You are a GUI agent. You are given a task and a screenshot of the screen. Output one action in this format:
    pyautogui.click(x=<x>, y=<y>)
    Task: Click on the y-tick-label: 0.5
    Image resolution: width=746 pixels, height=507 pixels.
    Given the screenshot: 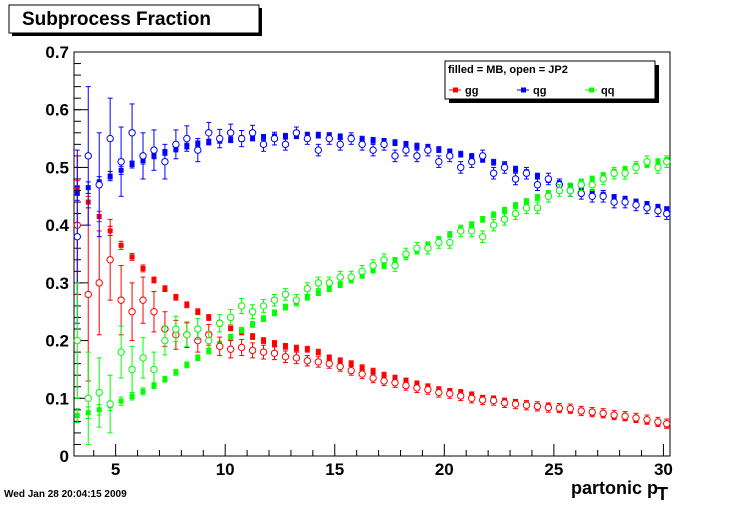 What is the action you would take?
    pyautogui.click(x=57, y=167)
    